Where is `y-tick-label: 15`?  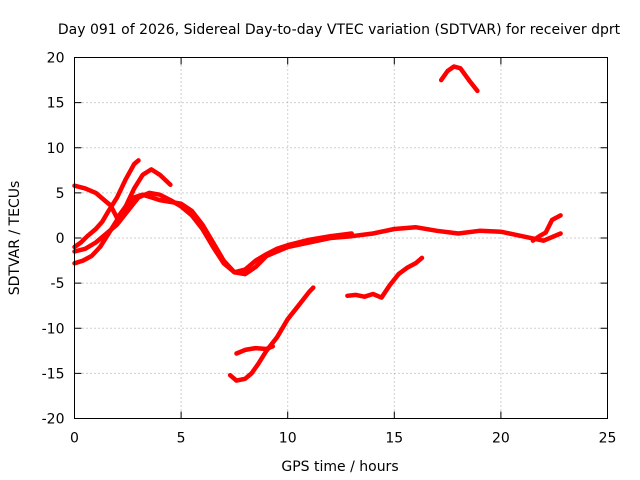 y-tick-label: 15 is located at coordinates (56, 104).